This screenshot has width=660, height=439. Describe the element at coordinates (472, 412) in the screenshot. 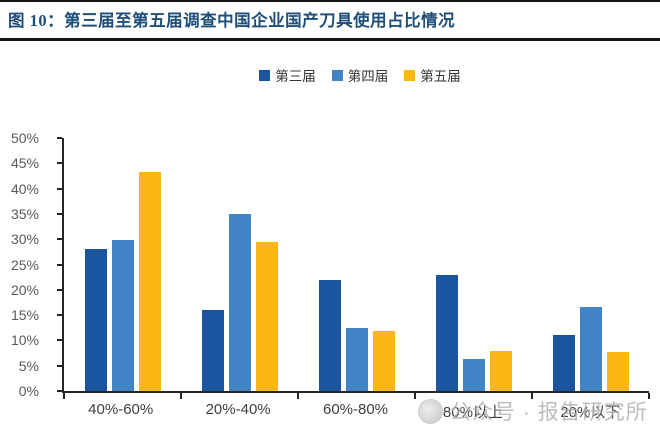

I see `x-axis-label: 80%以上` at that location.